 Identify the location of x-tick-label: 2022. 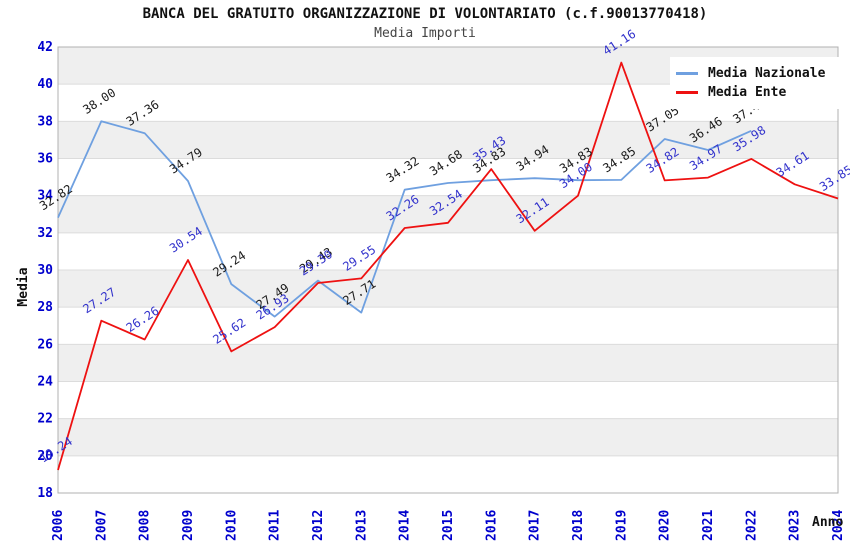
(751, 525).